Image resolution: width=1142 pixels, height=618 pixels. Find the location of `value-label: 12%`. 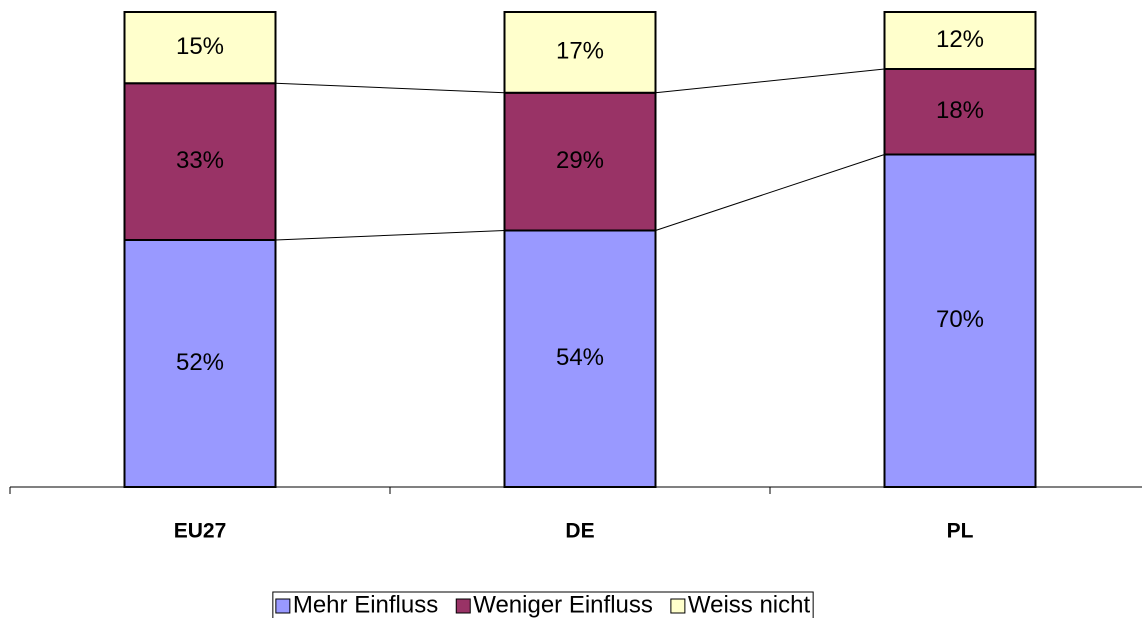

value-label: 12% is located at coordinates (960, 39).